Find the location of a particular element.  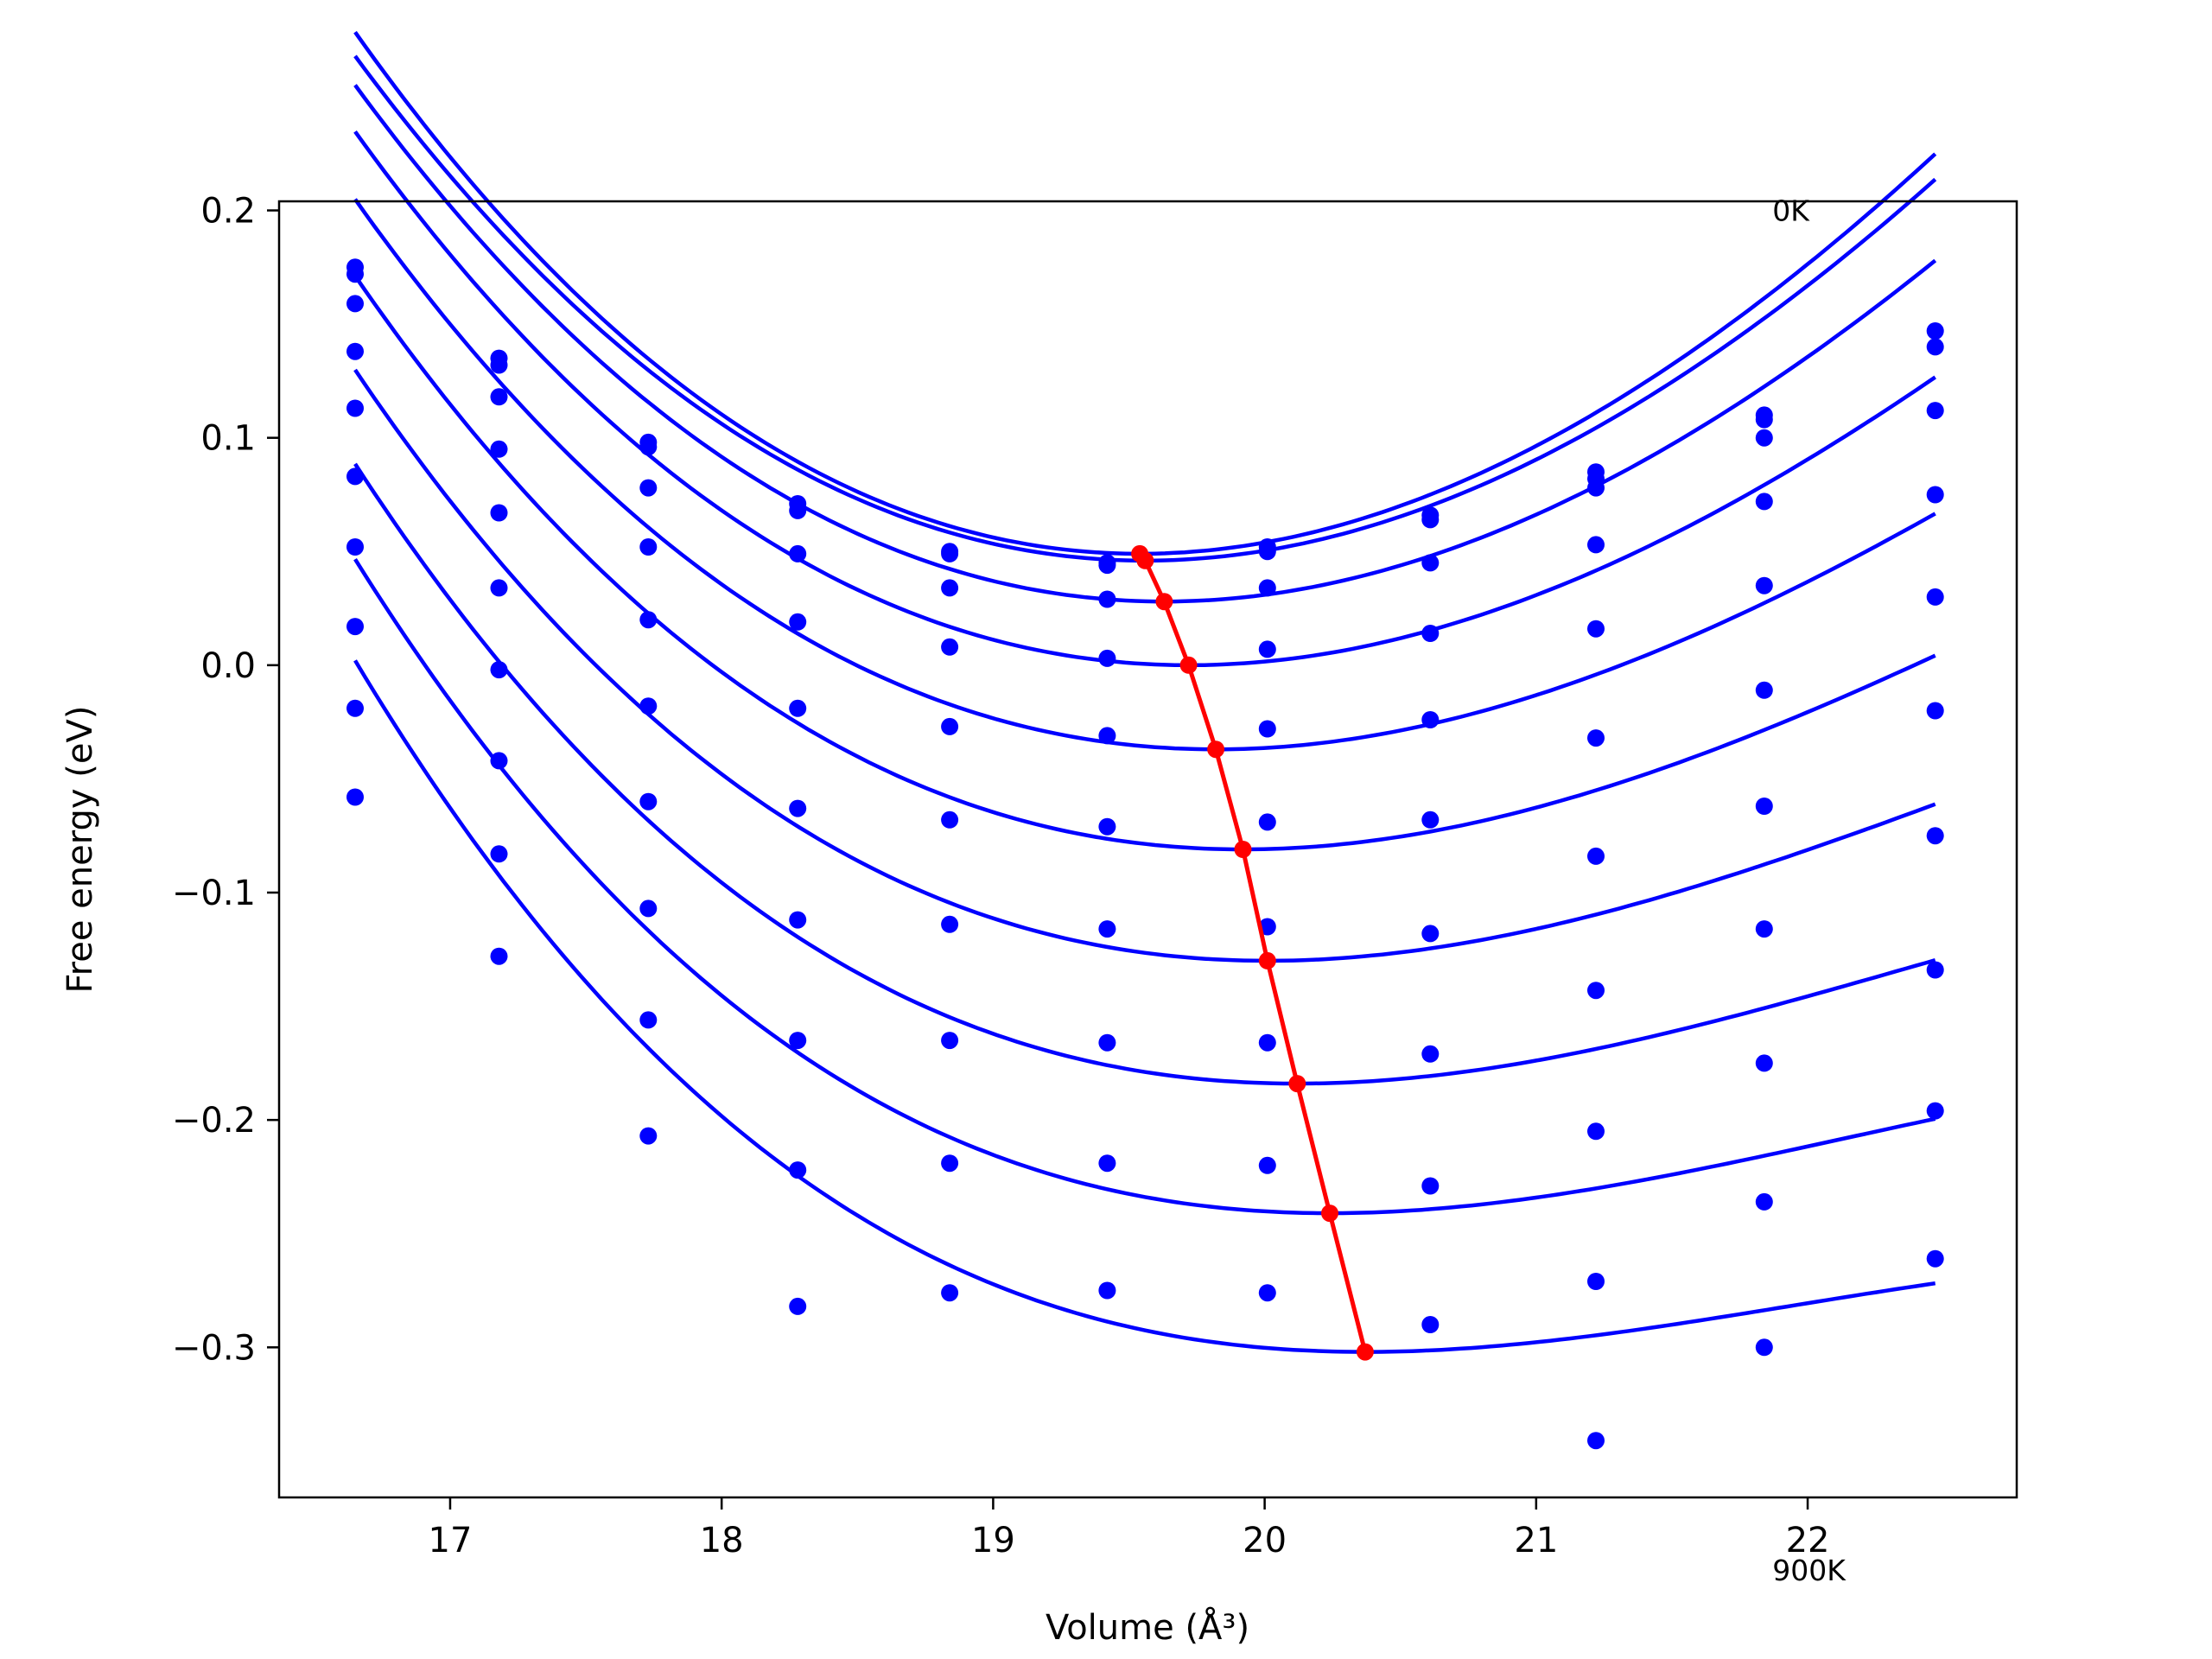

x-axis-label: Volume (Å³) is located at coordinates (1147, 1627).